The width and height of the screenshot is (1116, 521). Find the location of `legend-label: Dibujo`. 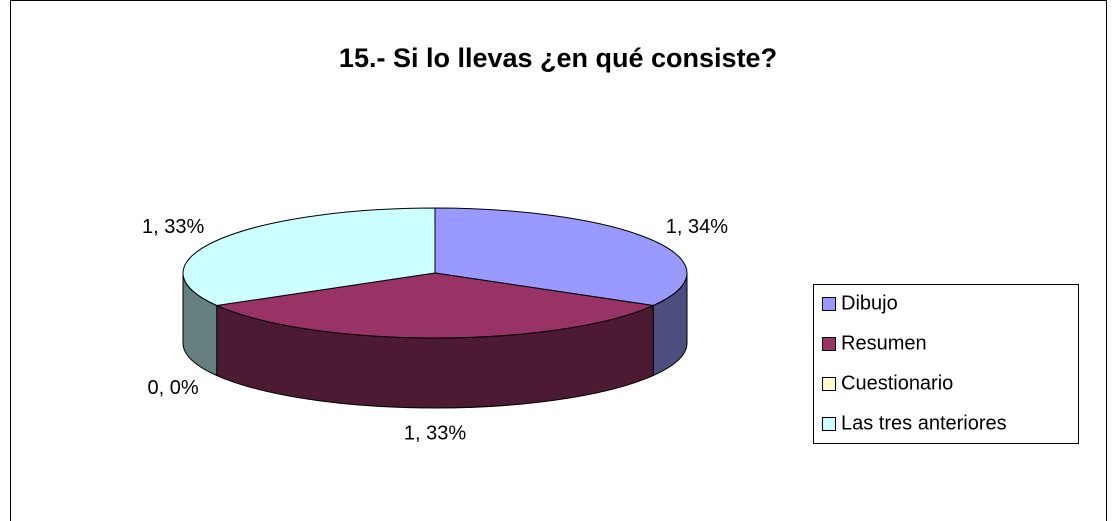

legend-label: Dibujo is located at coordinates (869, 303).